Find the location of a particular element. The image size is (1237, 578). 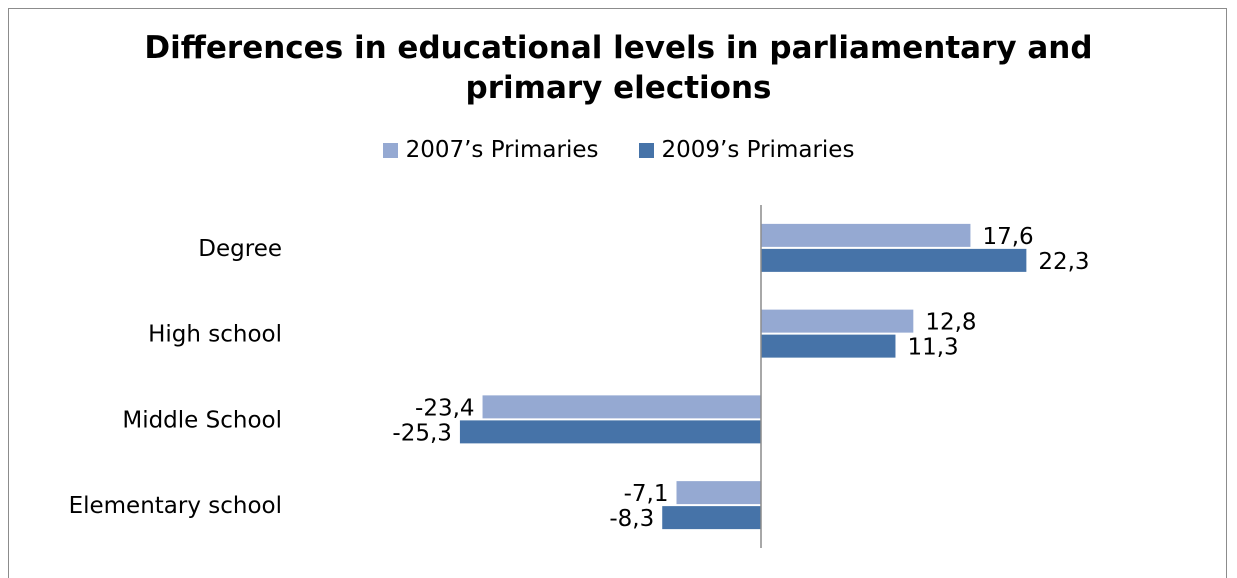

legend-item-2007: 2007’s Primaries is located at coordinates (490, 150).